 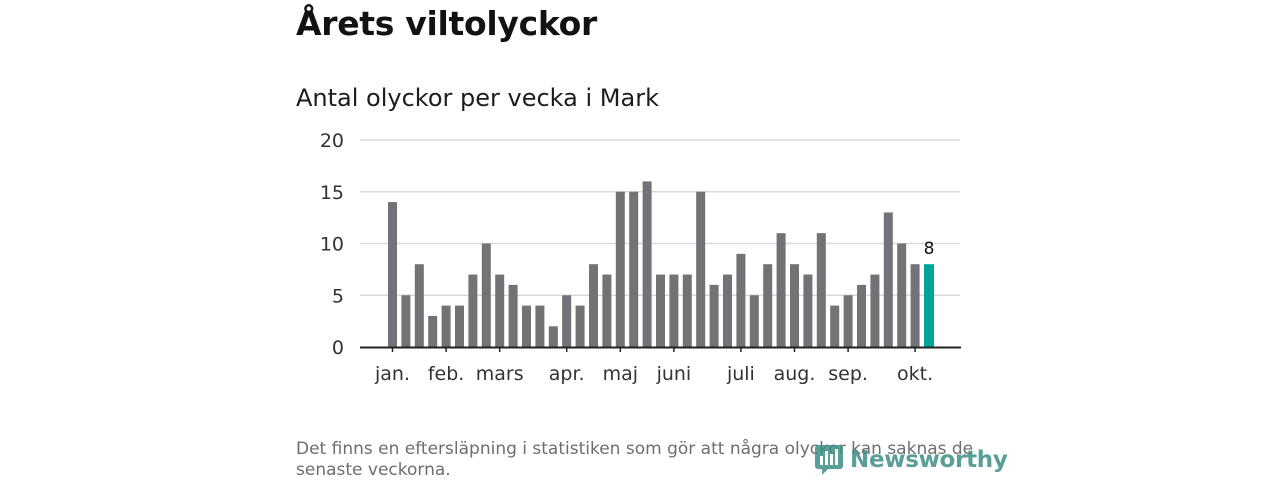 What do you see at coordinates (332, 193) in the screenshot?
I see `y-tick-label: 15` at bounding box center [332, 193].